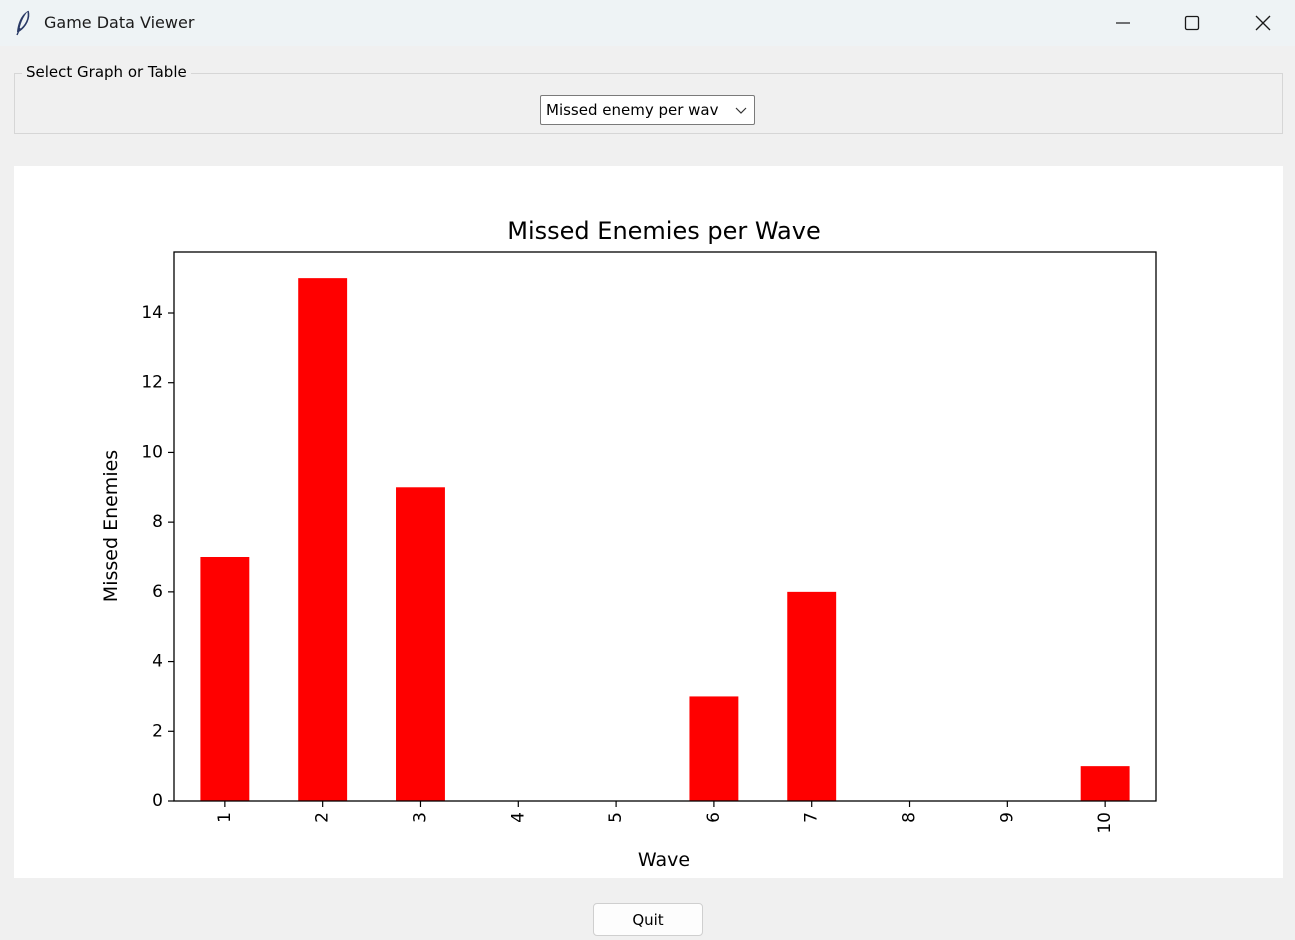 The image size is (1295, 940). I want to click on close-button, so click(1261, 23).